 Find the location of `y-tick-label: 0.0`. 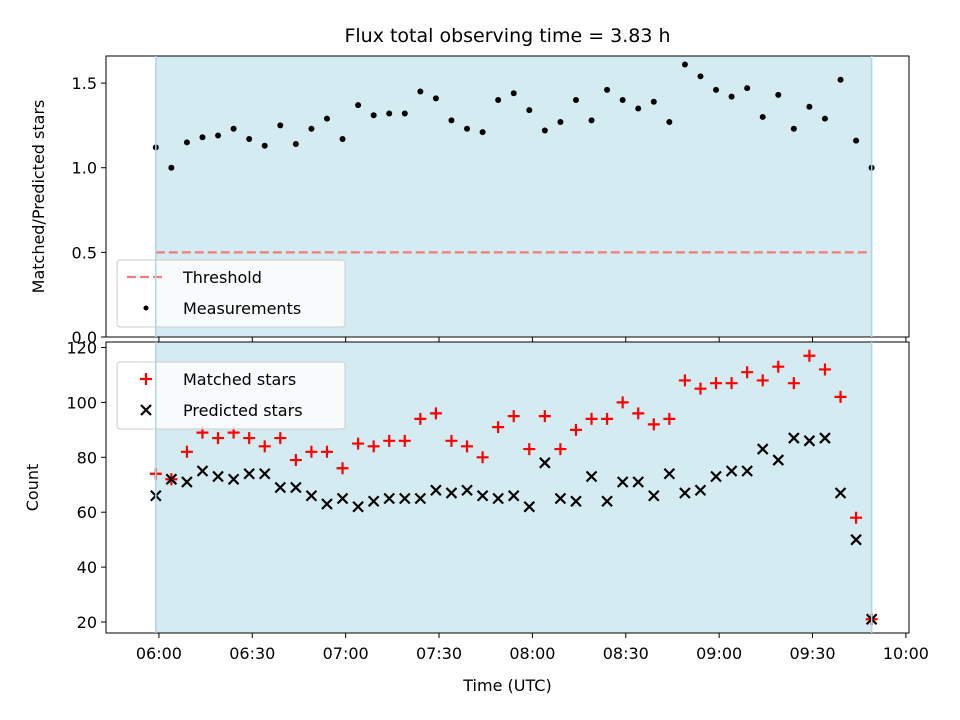

y-tick-label: 0.0 is located at coordinates (84, 337).